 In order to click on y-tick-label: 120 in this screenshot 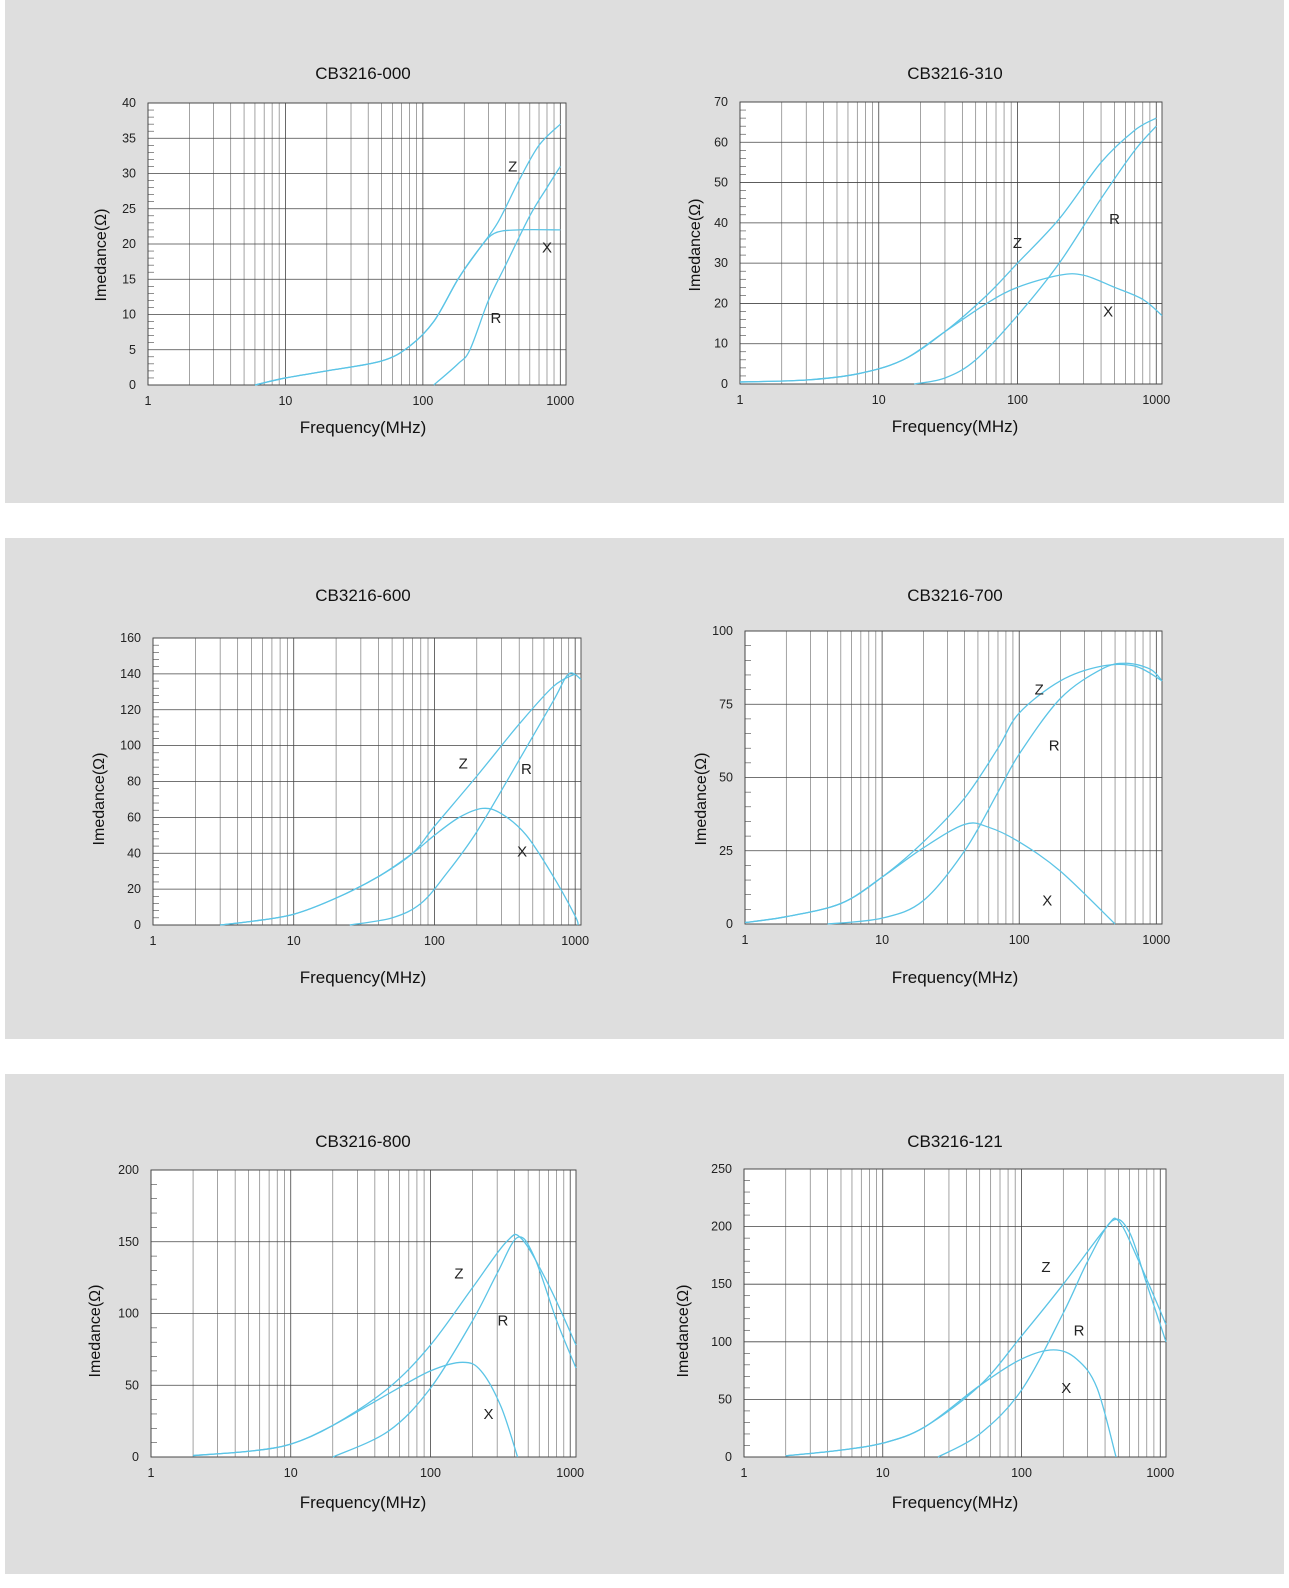, I will do `click(130, 710)`.